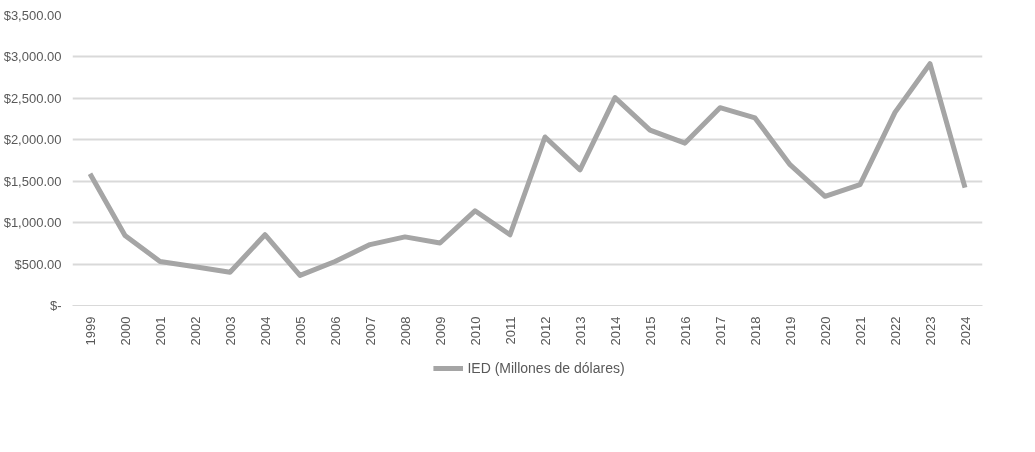 The height and width of the screenshot is (452, 1035). Describe the element at coordinates (930, 331) in the screenshot. I see `x-tick-label: 2023` at that location.